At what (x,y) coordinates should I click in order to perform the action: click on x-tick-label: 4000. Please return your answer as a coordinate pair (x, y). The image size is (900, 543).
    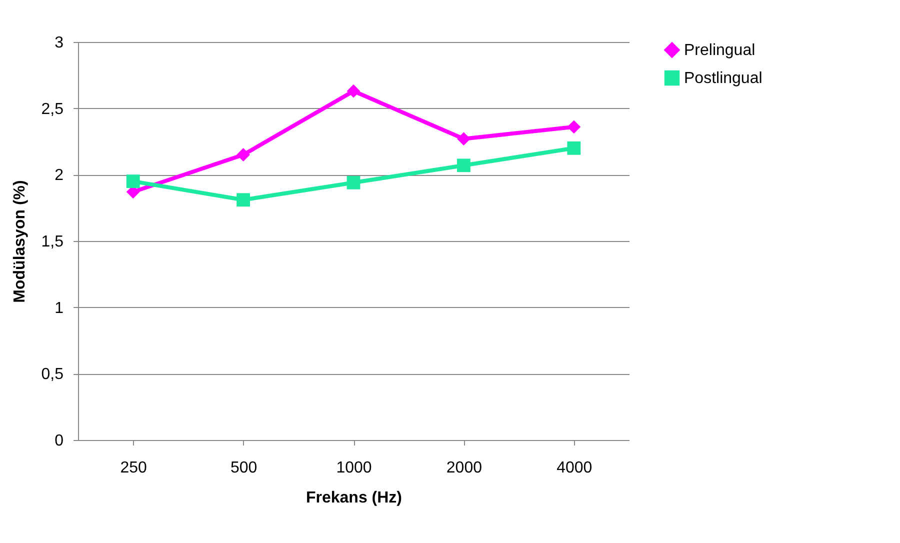
    Looking at the image, I should click on (574, 468).